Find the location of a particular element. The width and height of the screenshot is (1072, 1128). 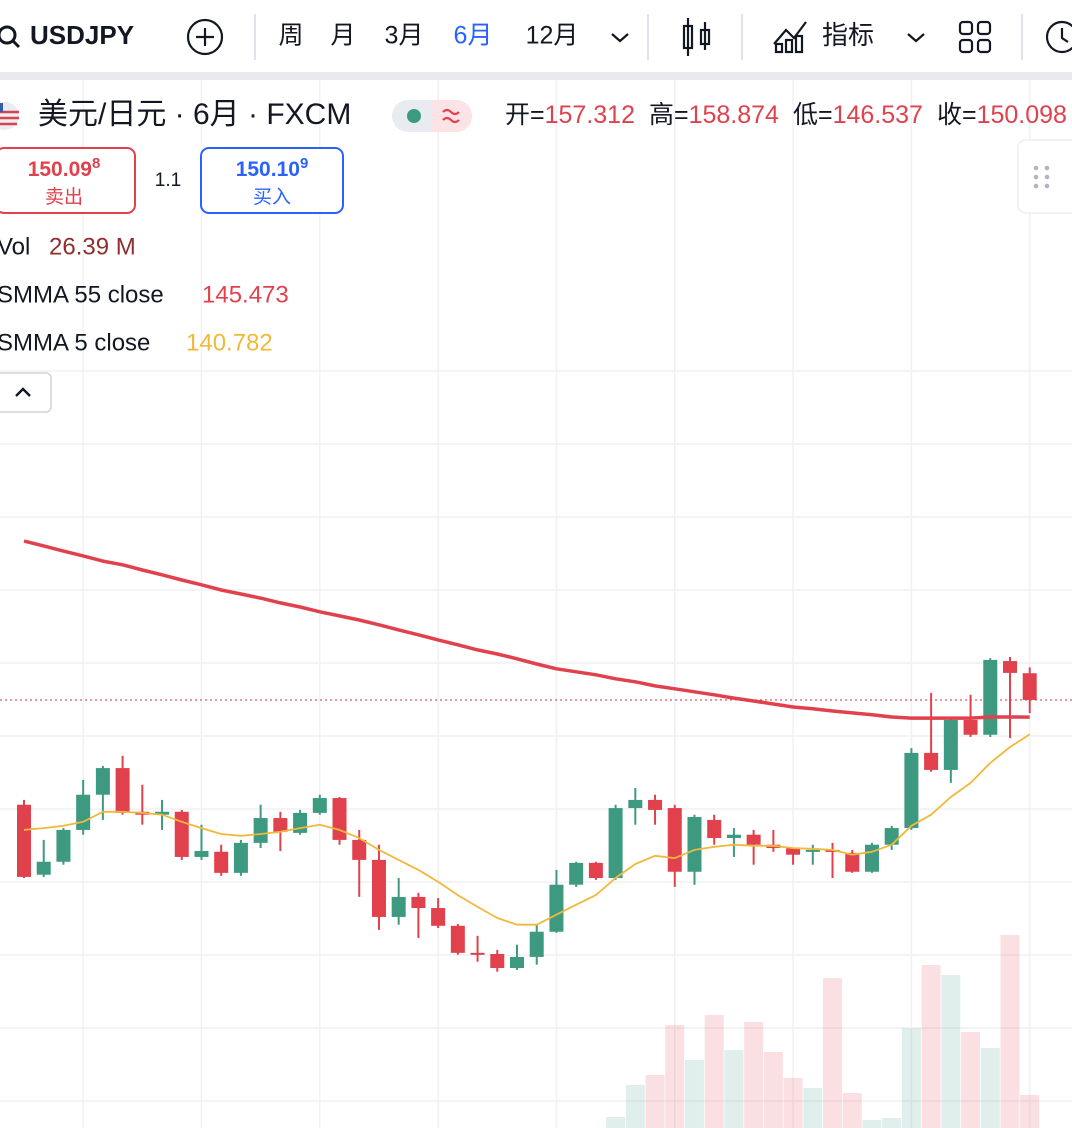

sell-button is located at coordinates (68, 180).